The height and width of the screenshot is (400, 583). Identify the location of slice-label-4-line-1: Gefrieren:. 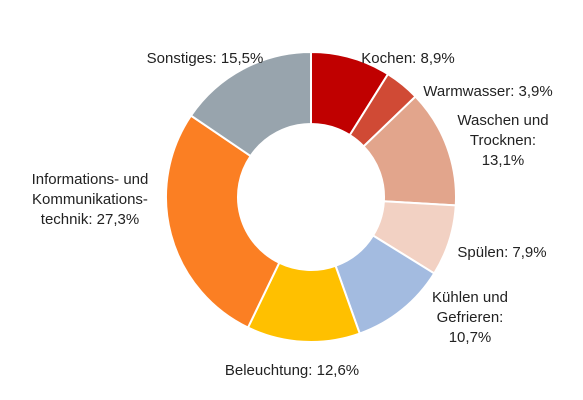
(470, 317).